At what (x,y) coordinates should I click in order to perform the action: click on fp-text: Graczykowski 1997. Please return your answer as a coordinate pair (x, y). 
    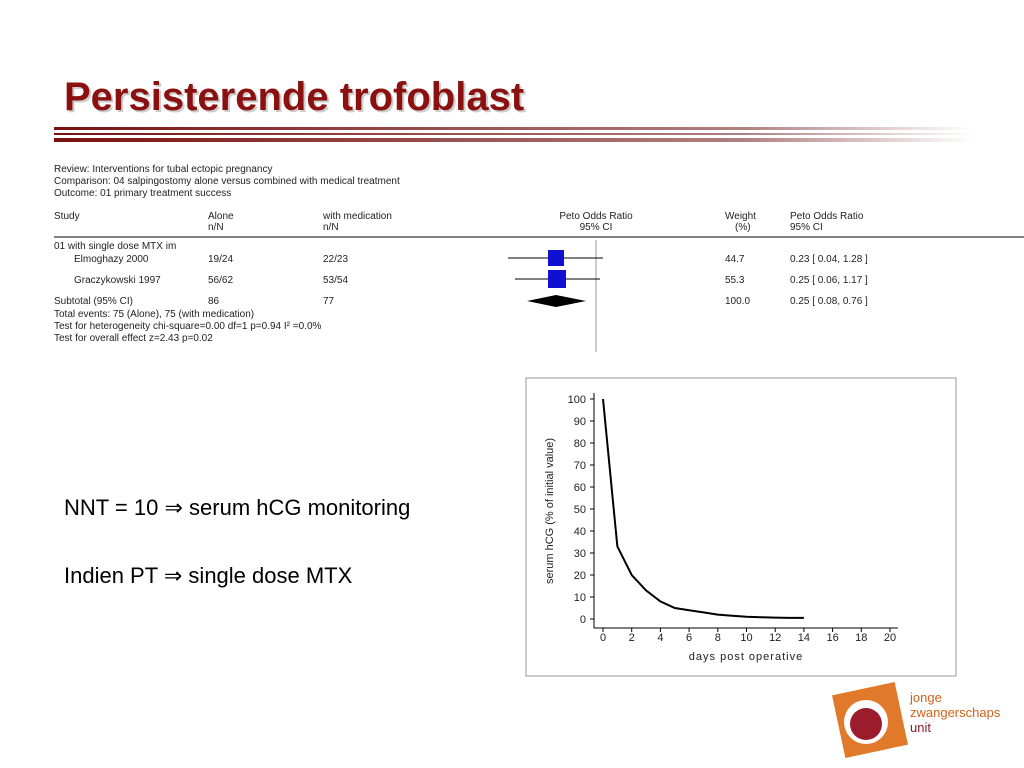
    Looking at the image, I should click on (117, 280).